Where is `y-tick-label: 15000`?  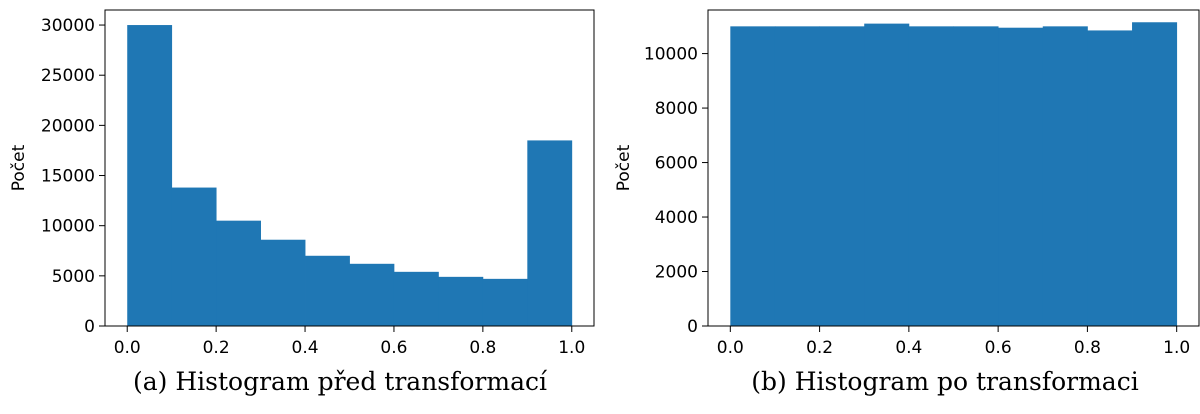
y-tick-label: 15000 is located at coordinates (68, 177).